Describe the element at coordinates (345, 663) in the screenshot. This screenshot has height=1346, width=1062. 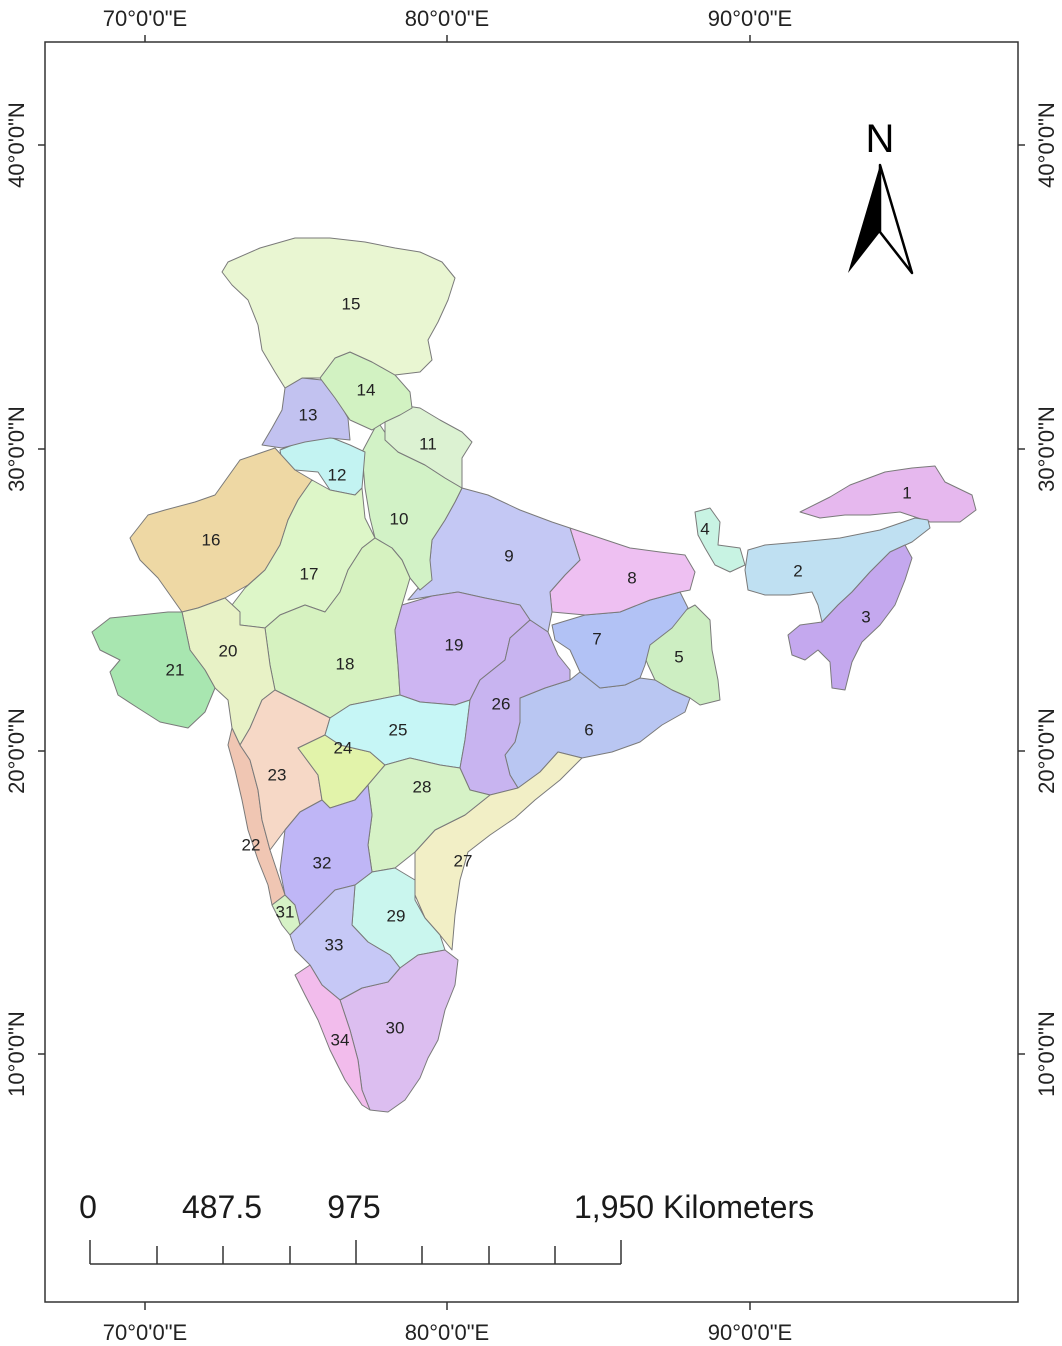
I see `region-label: 18` at that location.